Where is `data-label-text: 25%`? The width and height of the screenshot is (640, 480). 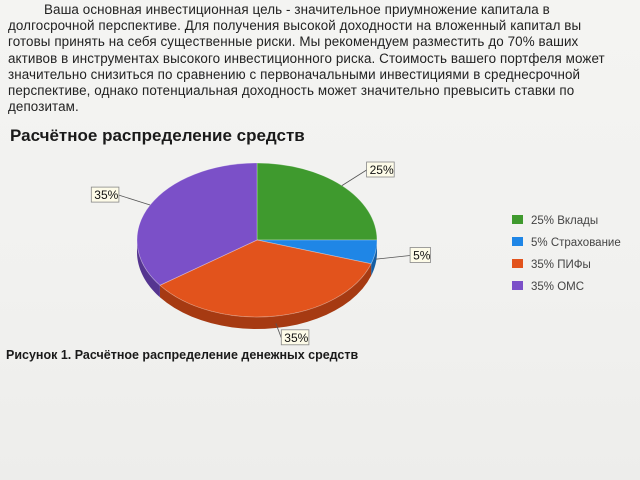
data-label-text: 25% is located at coordinates (382, 170).